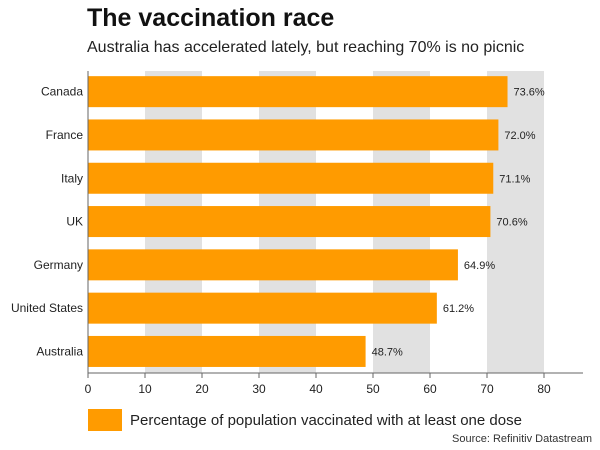  I want to click on value-label: 61.2%, so click(458, 309).